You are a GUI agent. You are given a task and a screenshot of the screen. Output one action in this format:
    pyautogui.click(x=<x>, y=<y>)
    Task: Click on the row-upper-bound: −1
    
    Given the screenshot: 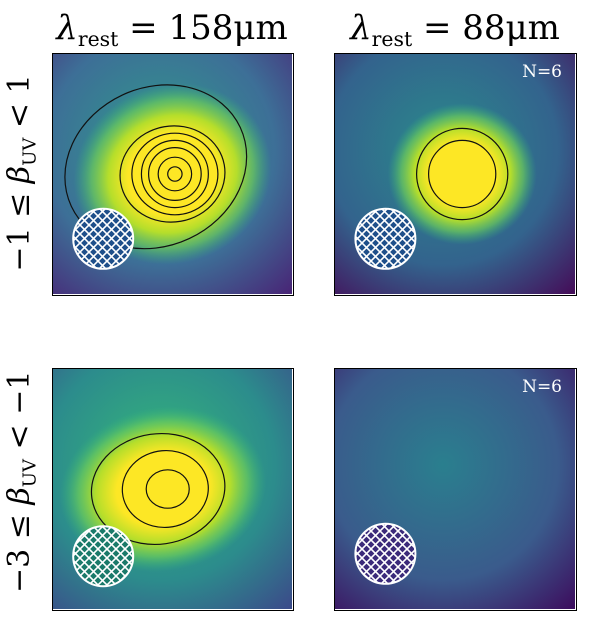 What is the action you would take?
    pyautogui.click(x=19, y=392)
    